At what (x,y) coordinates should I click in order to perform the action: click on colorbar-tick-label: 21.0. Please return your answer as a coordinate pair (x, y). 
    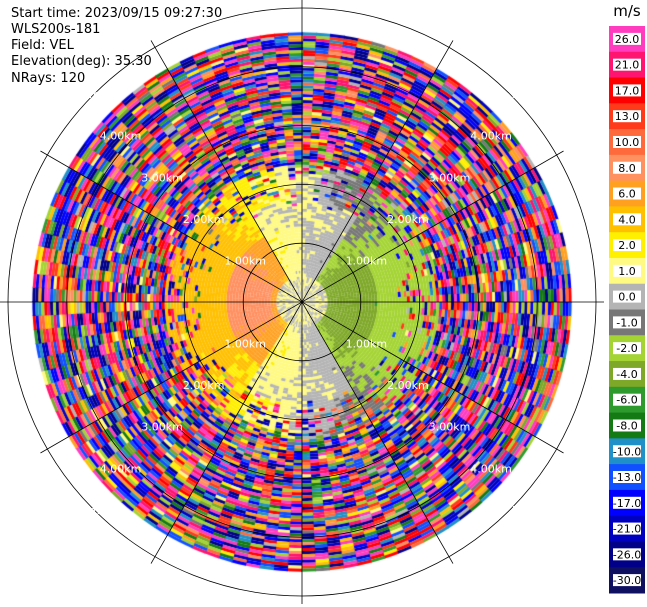
    Looking at the image, I should click on (627, 65).